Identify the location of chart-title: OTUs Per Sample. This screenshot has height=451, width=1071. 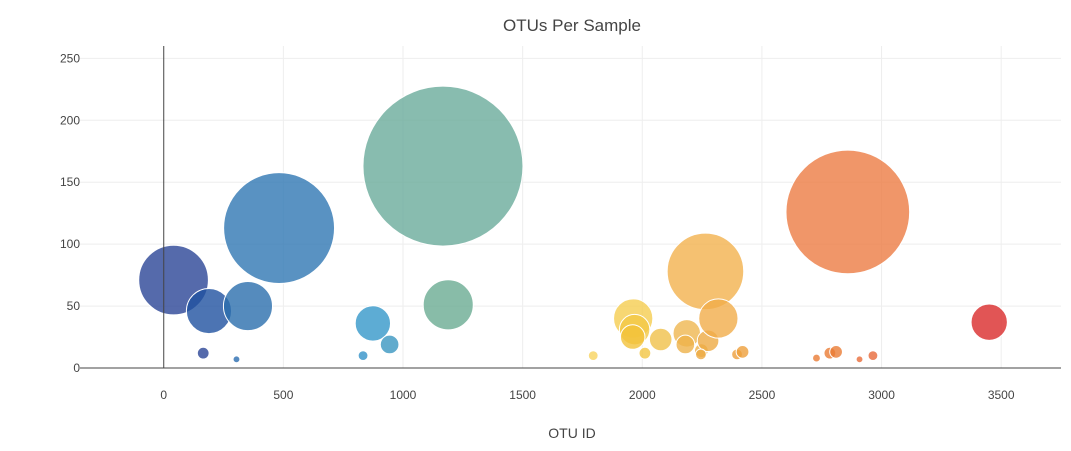
(572, 25).